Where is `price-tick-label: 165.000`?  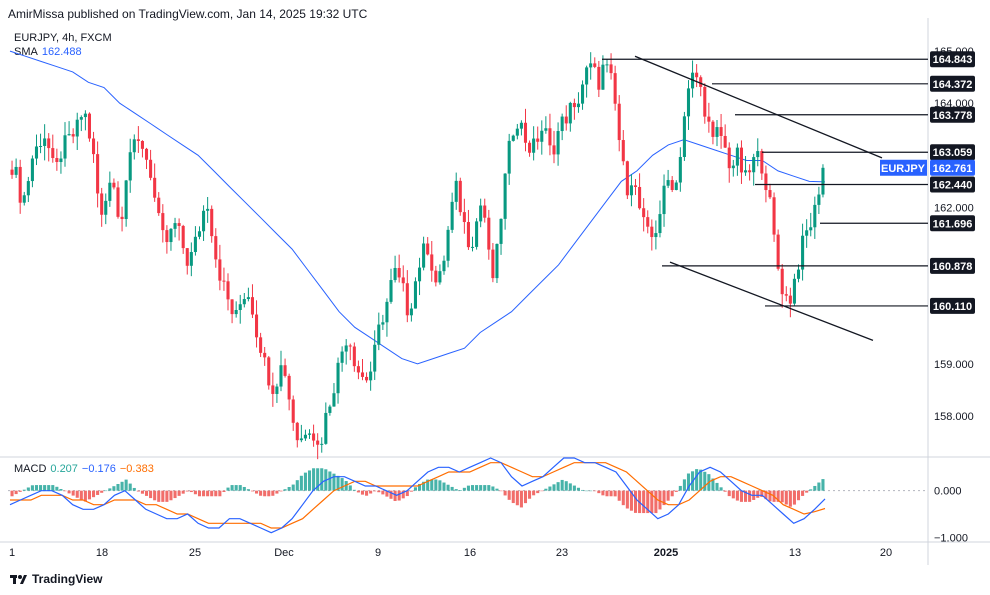
price-tick-label: 165.000 is located at coordinates (954, 52).